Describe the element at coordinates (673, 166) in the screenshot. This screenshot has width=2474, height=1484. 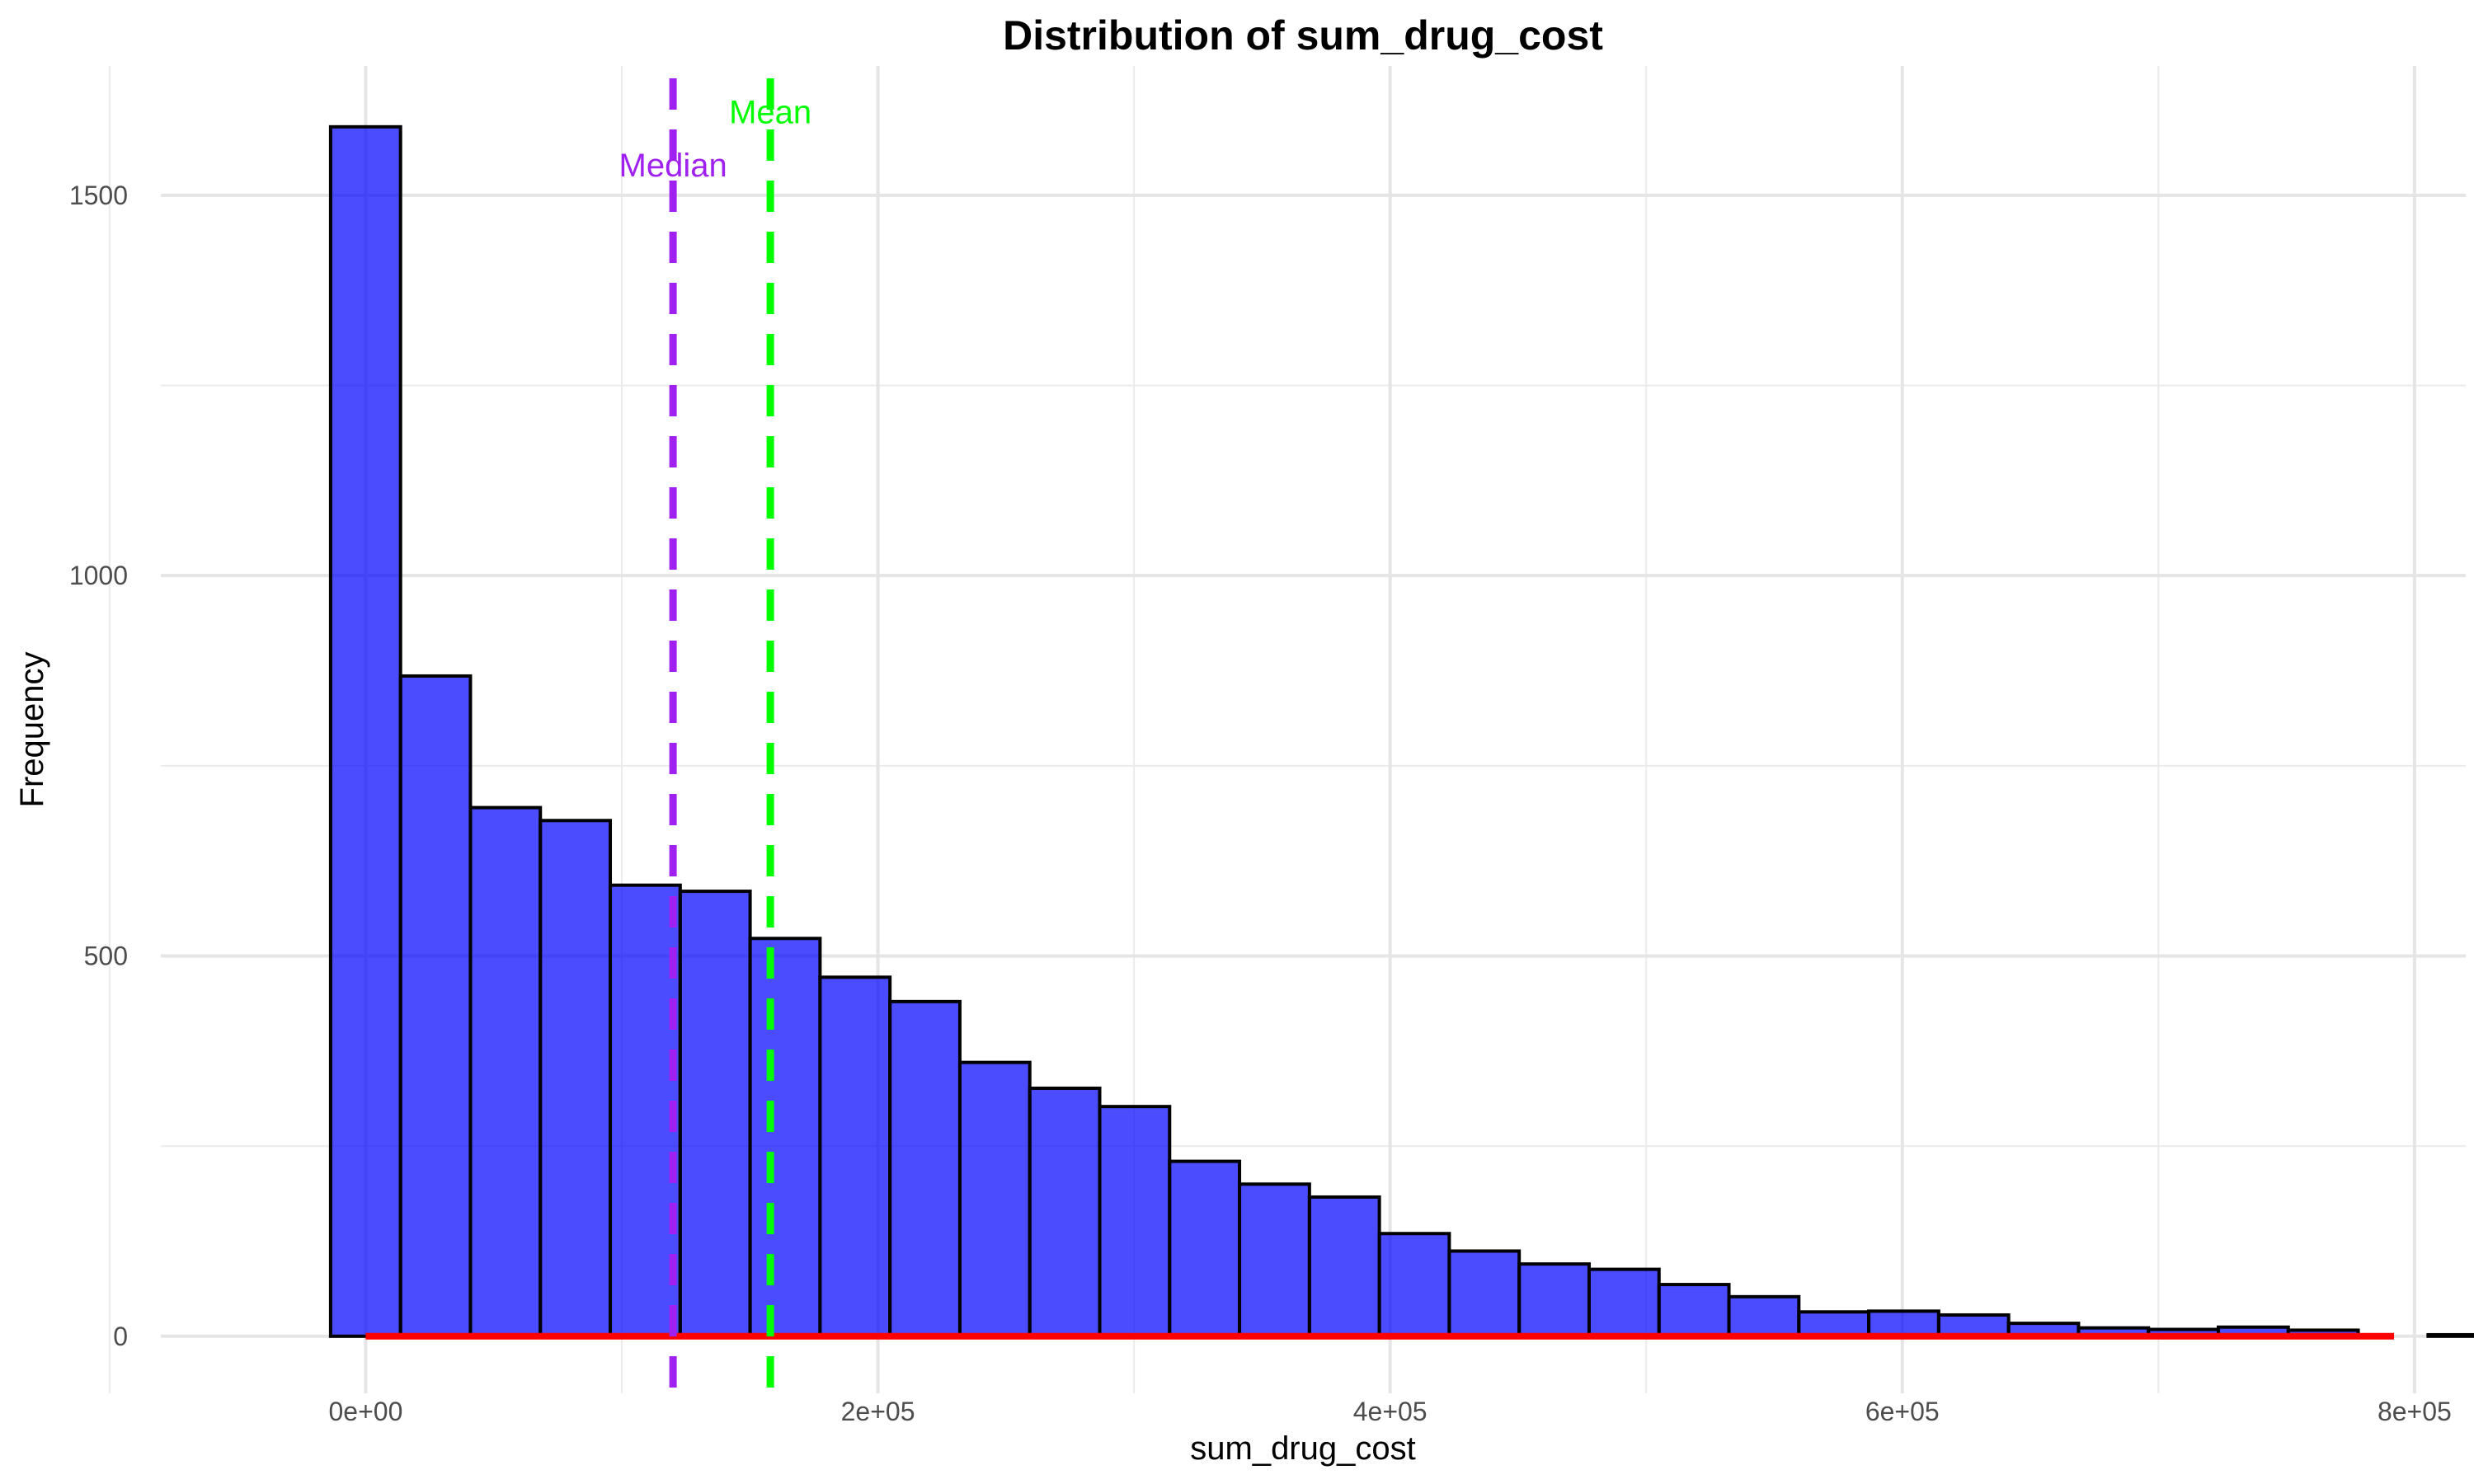
I see `median-label: Median` at that location.